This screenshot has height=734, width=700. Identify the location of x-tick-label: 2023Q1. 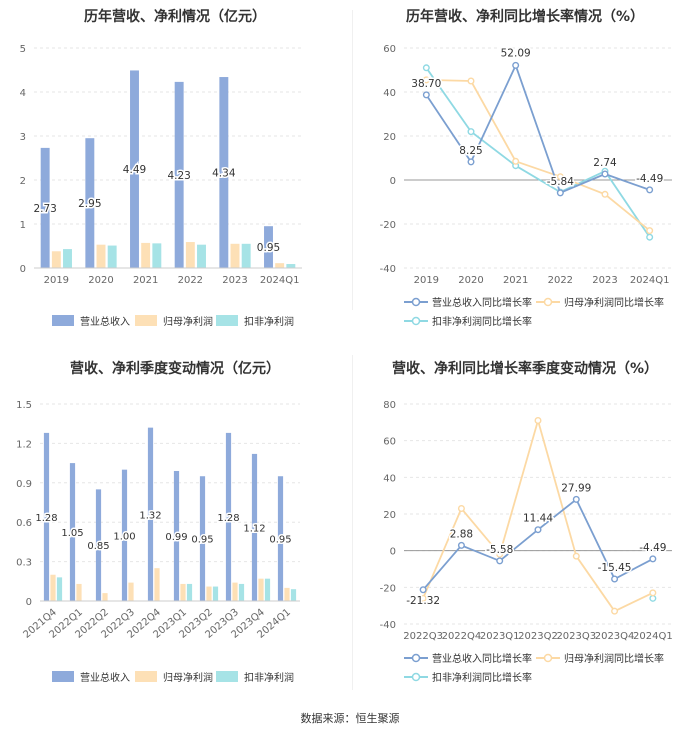
(500, 636).